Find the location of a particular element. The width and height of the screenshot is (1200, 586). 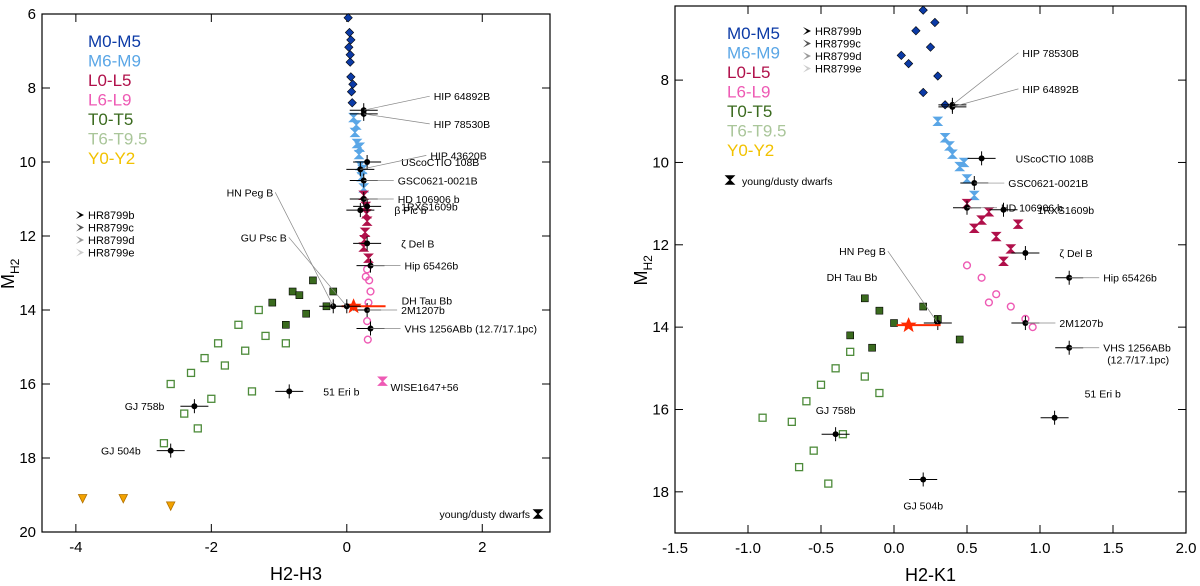

object-label-1: HIP 78530B is located at coordinates (462, 125).